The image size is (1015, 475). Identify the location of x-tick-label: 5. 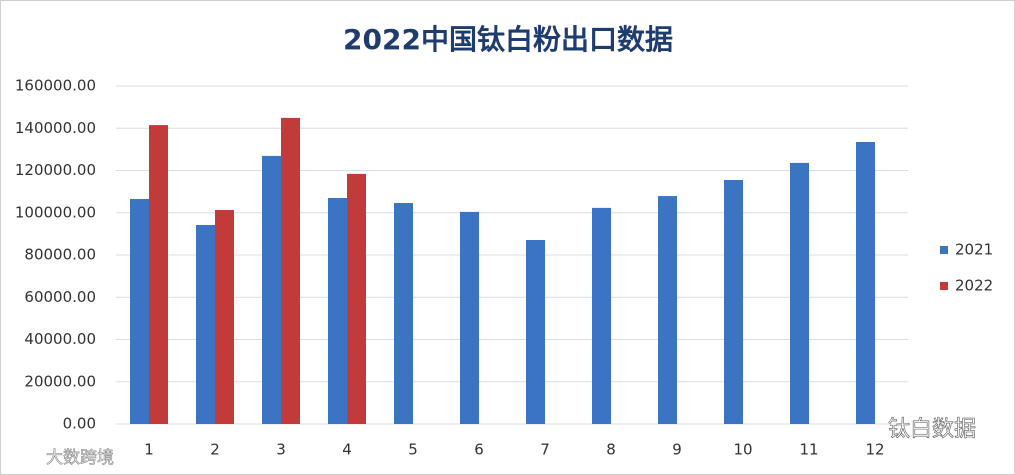
(413, 450).